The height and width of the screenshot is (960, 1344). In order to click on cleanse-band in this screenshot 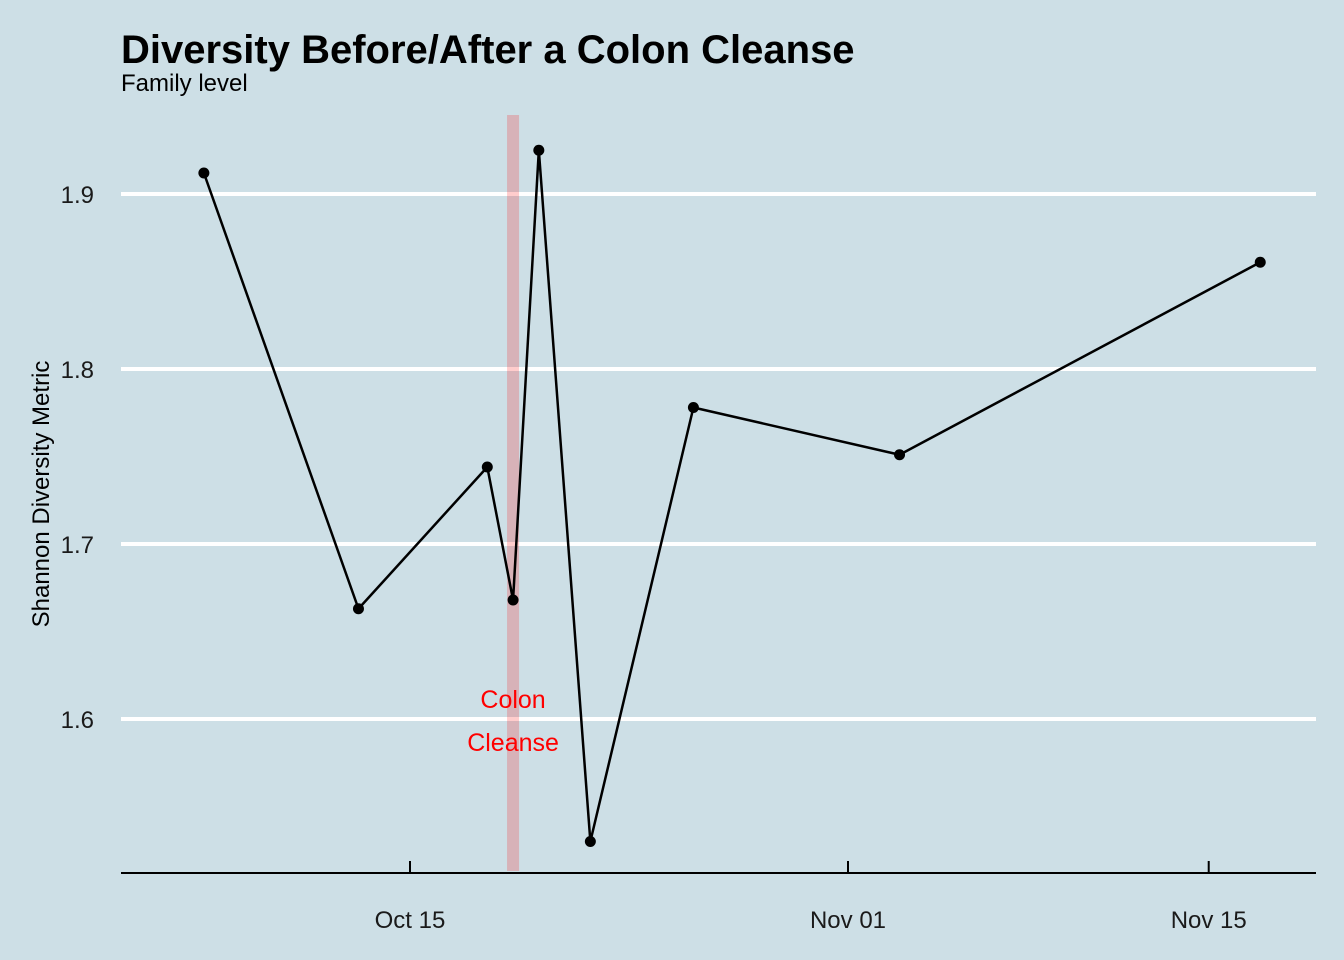, I will do `click(513, 493)`.